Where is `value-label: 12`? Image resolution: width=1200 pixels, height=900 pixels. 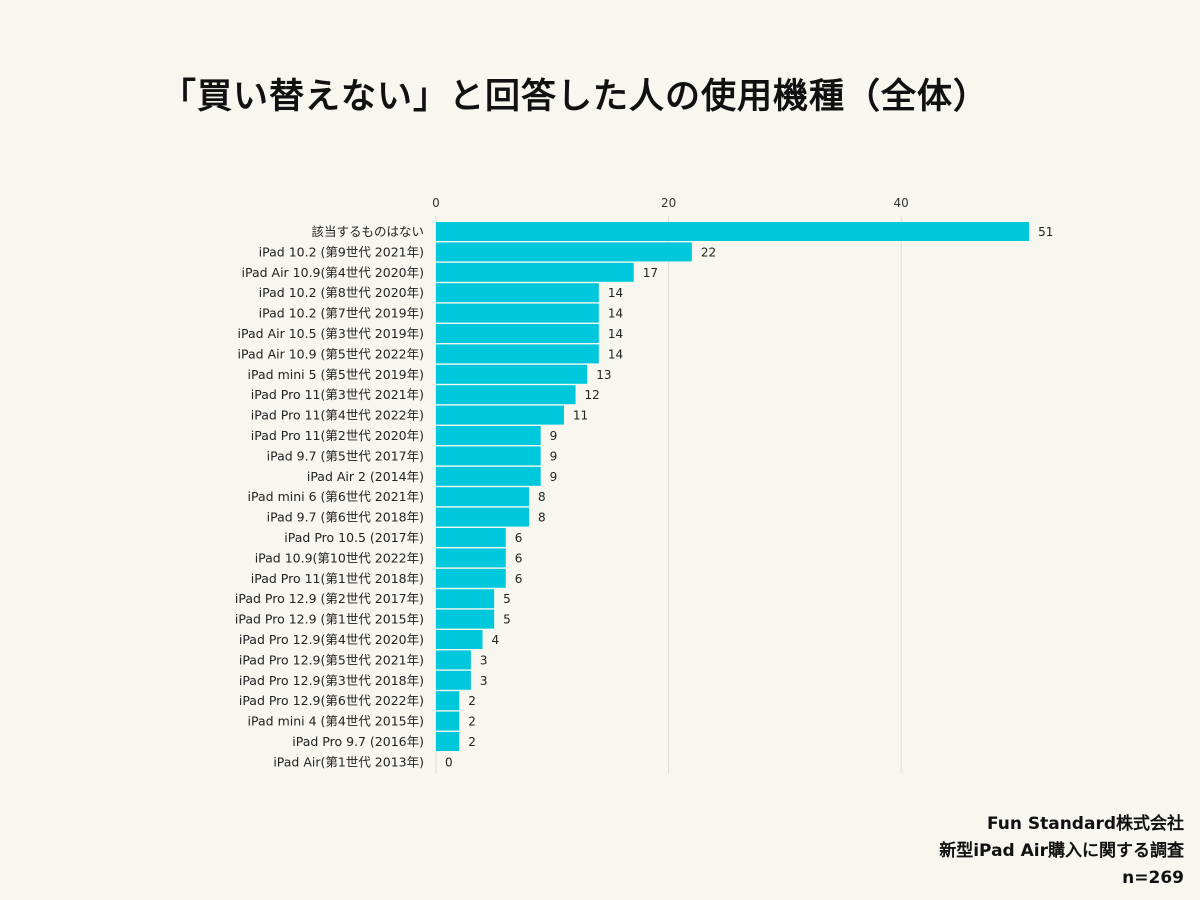 value-label: 12 is located at coordinates (592, 395).